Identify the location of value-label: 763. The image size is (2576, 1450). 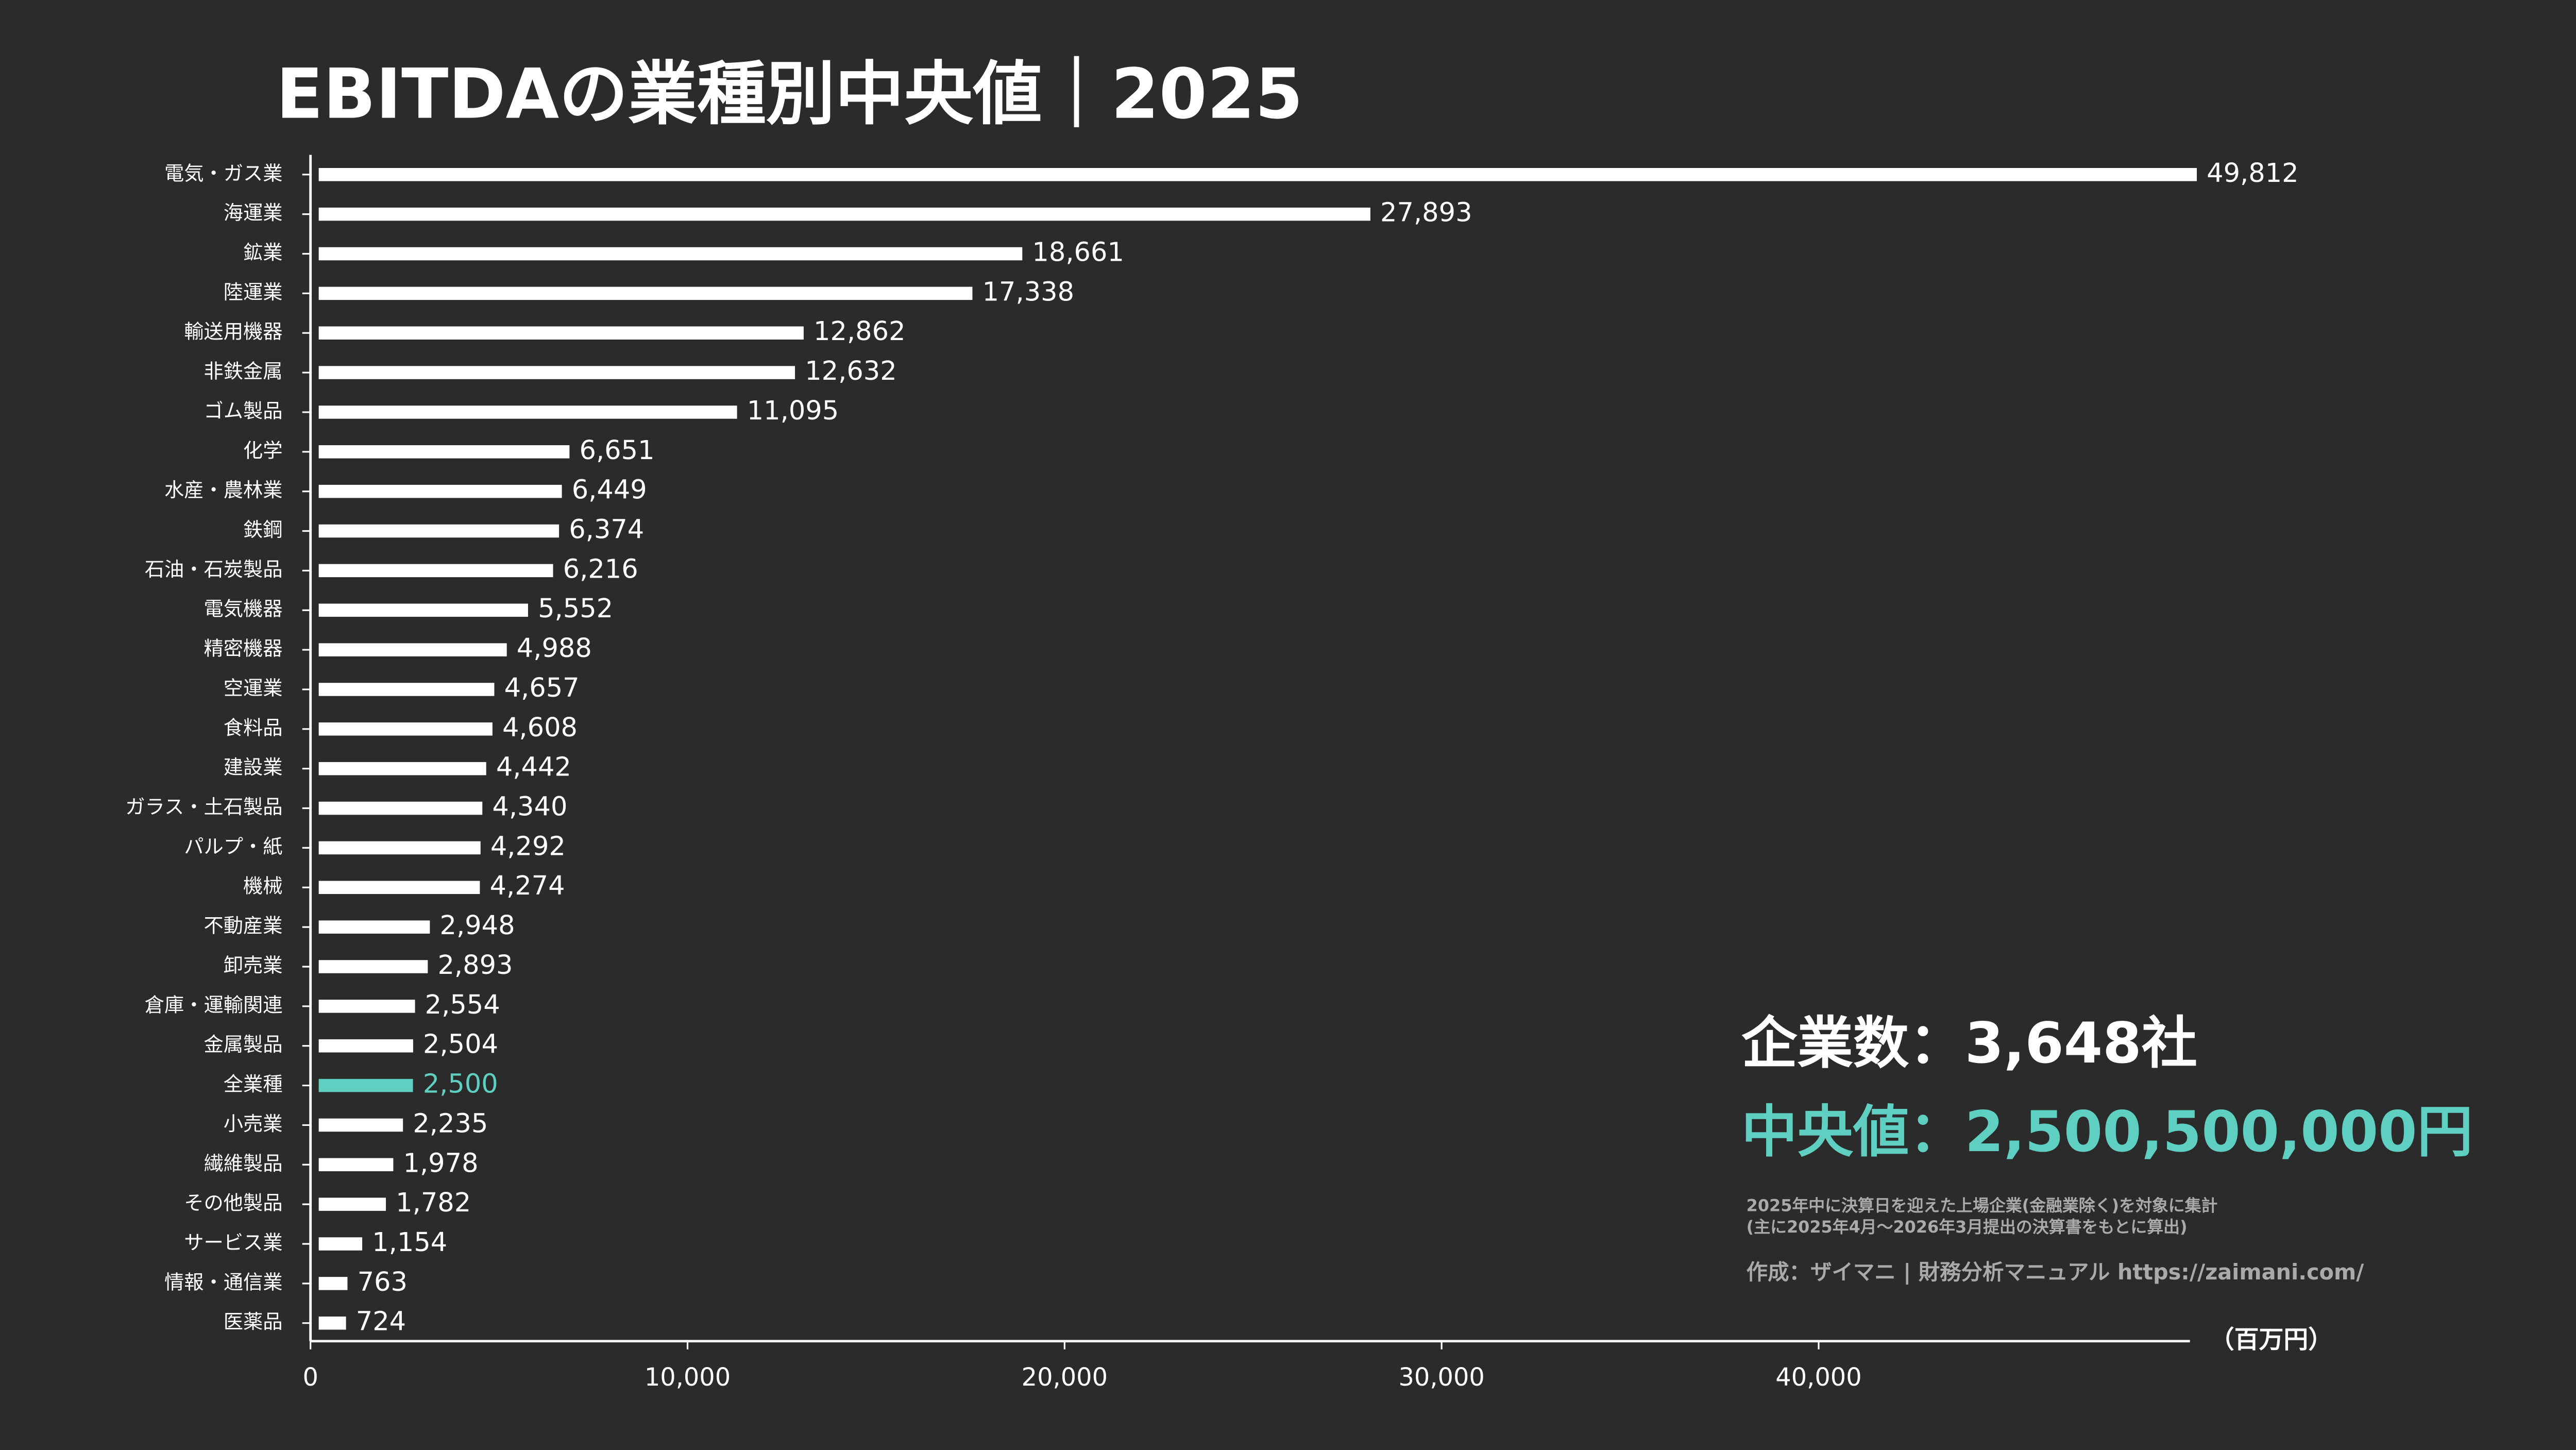
(383, 1282).